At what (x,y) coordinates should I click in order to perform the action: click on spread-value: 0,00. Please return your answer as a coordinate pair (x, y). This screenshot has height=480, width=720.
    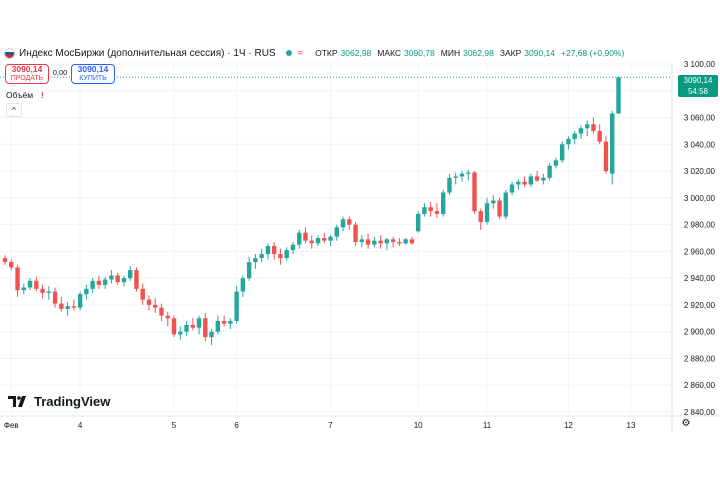
    Looking at the image, I should click on (60, 72).